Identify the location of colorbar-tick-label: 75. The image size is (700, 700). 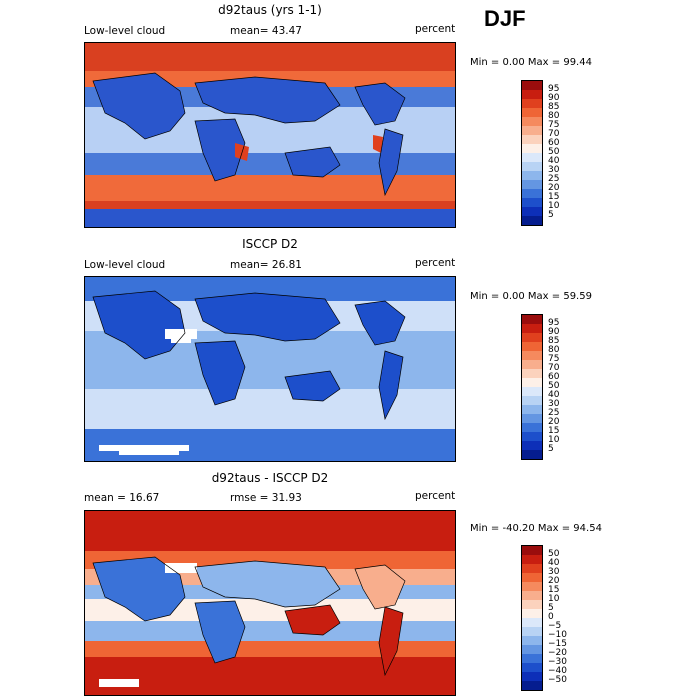
(554, 125).